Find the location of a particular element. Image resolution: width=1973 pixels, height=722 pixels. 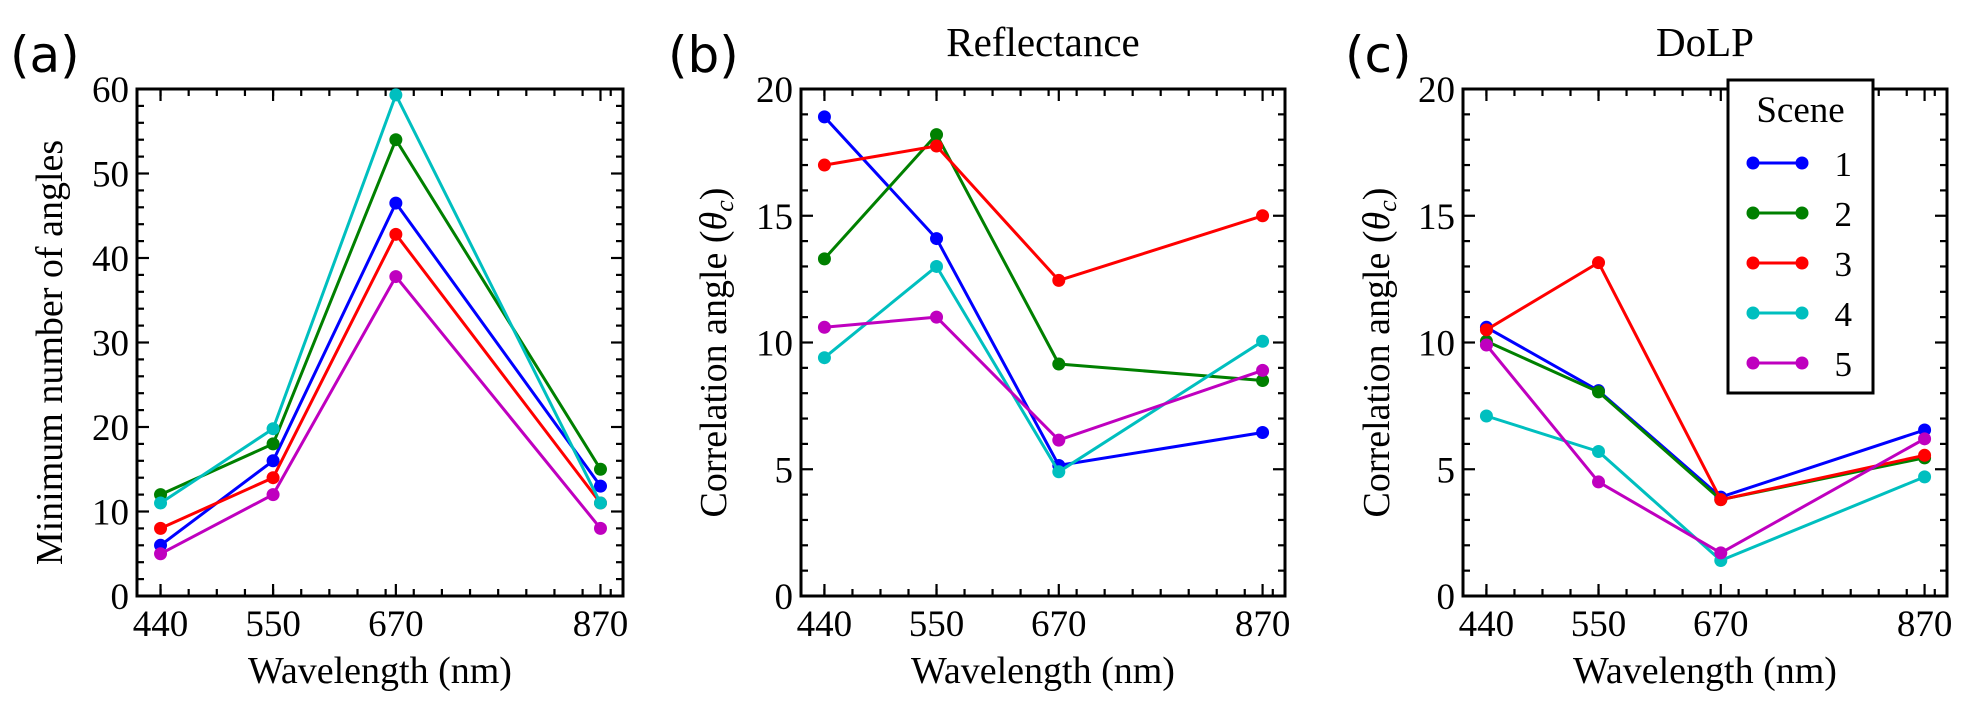

chart-title: DoLP is located at coordinates (1705, 42).